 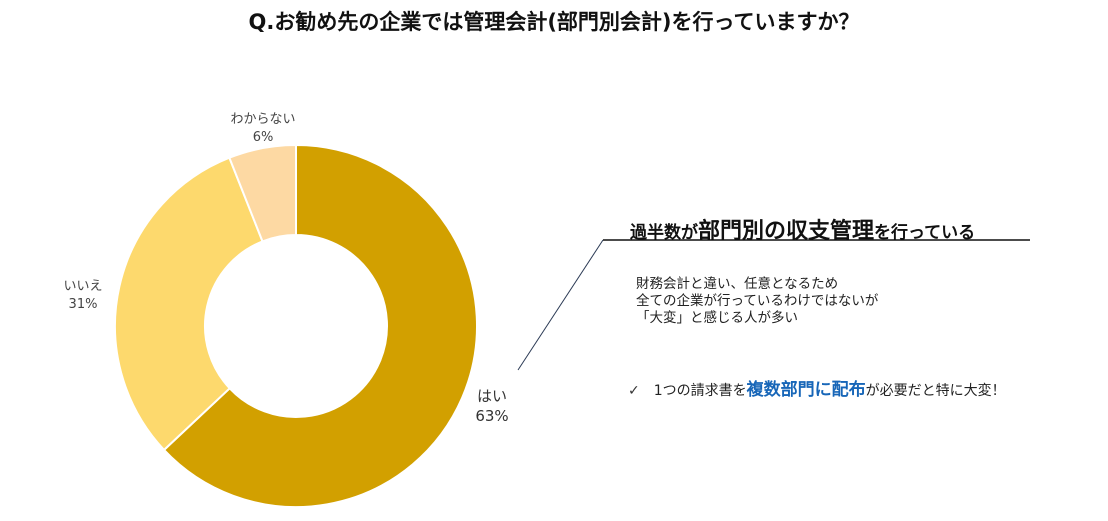 What do you see at coordinates (263, 119) in the screenshot?
I see `slice-label-unknown-category: わからない` at bounding box center [263, 119].